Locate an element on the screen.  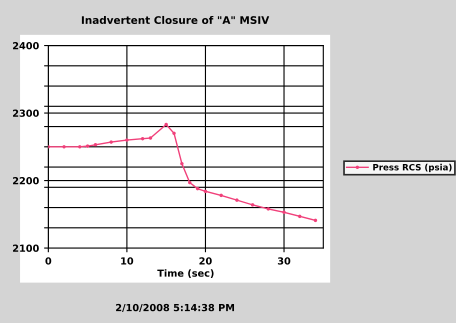
x-axis-title: Time (sec) is located at coordinates (185, 273).